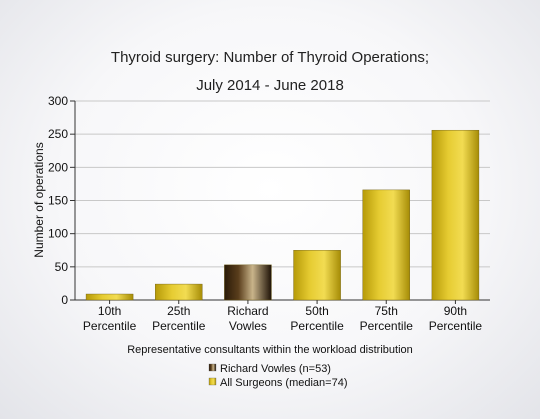  What do you see at coordinates (247, 311) in the screenshot?
I see `x-tick-label: Richard` at bounding box center [247, 311].